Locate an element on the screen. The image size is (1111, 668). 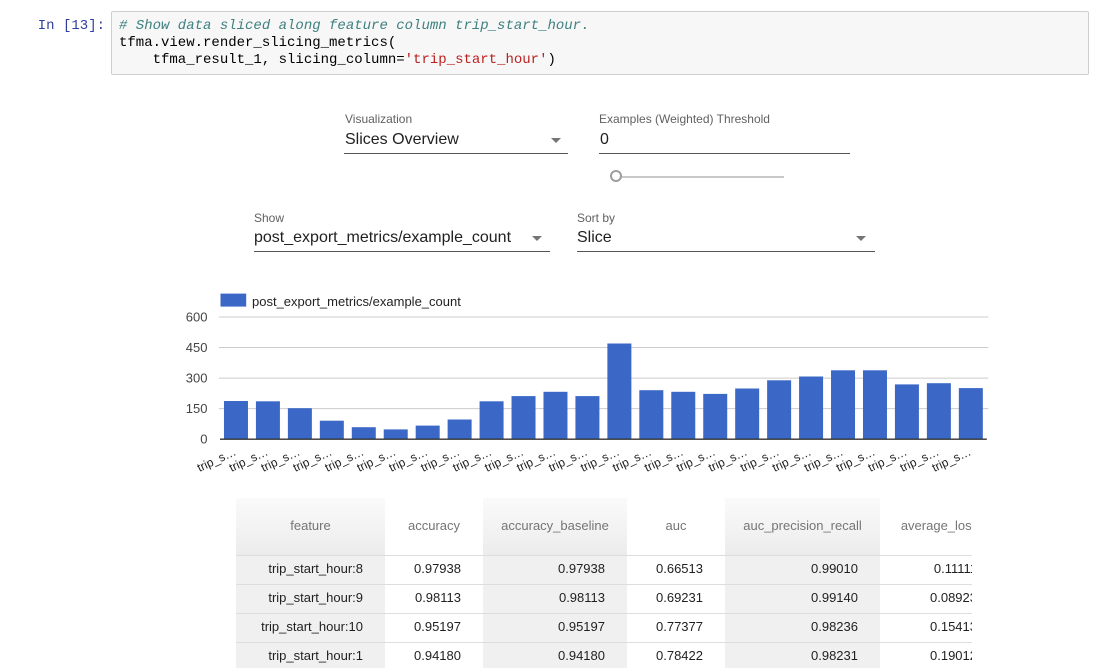
svg-text: 450 is located at coordinates (197, 347).